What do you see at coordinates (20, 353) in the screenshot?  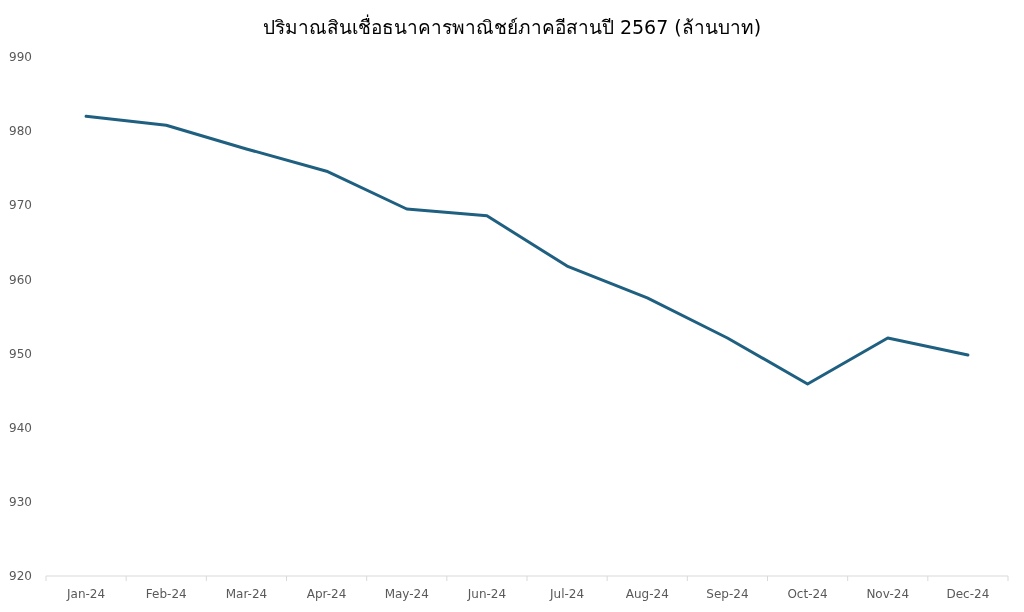 I see `y-tick-label: 950` at bounding box center [20, 353].